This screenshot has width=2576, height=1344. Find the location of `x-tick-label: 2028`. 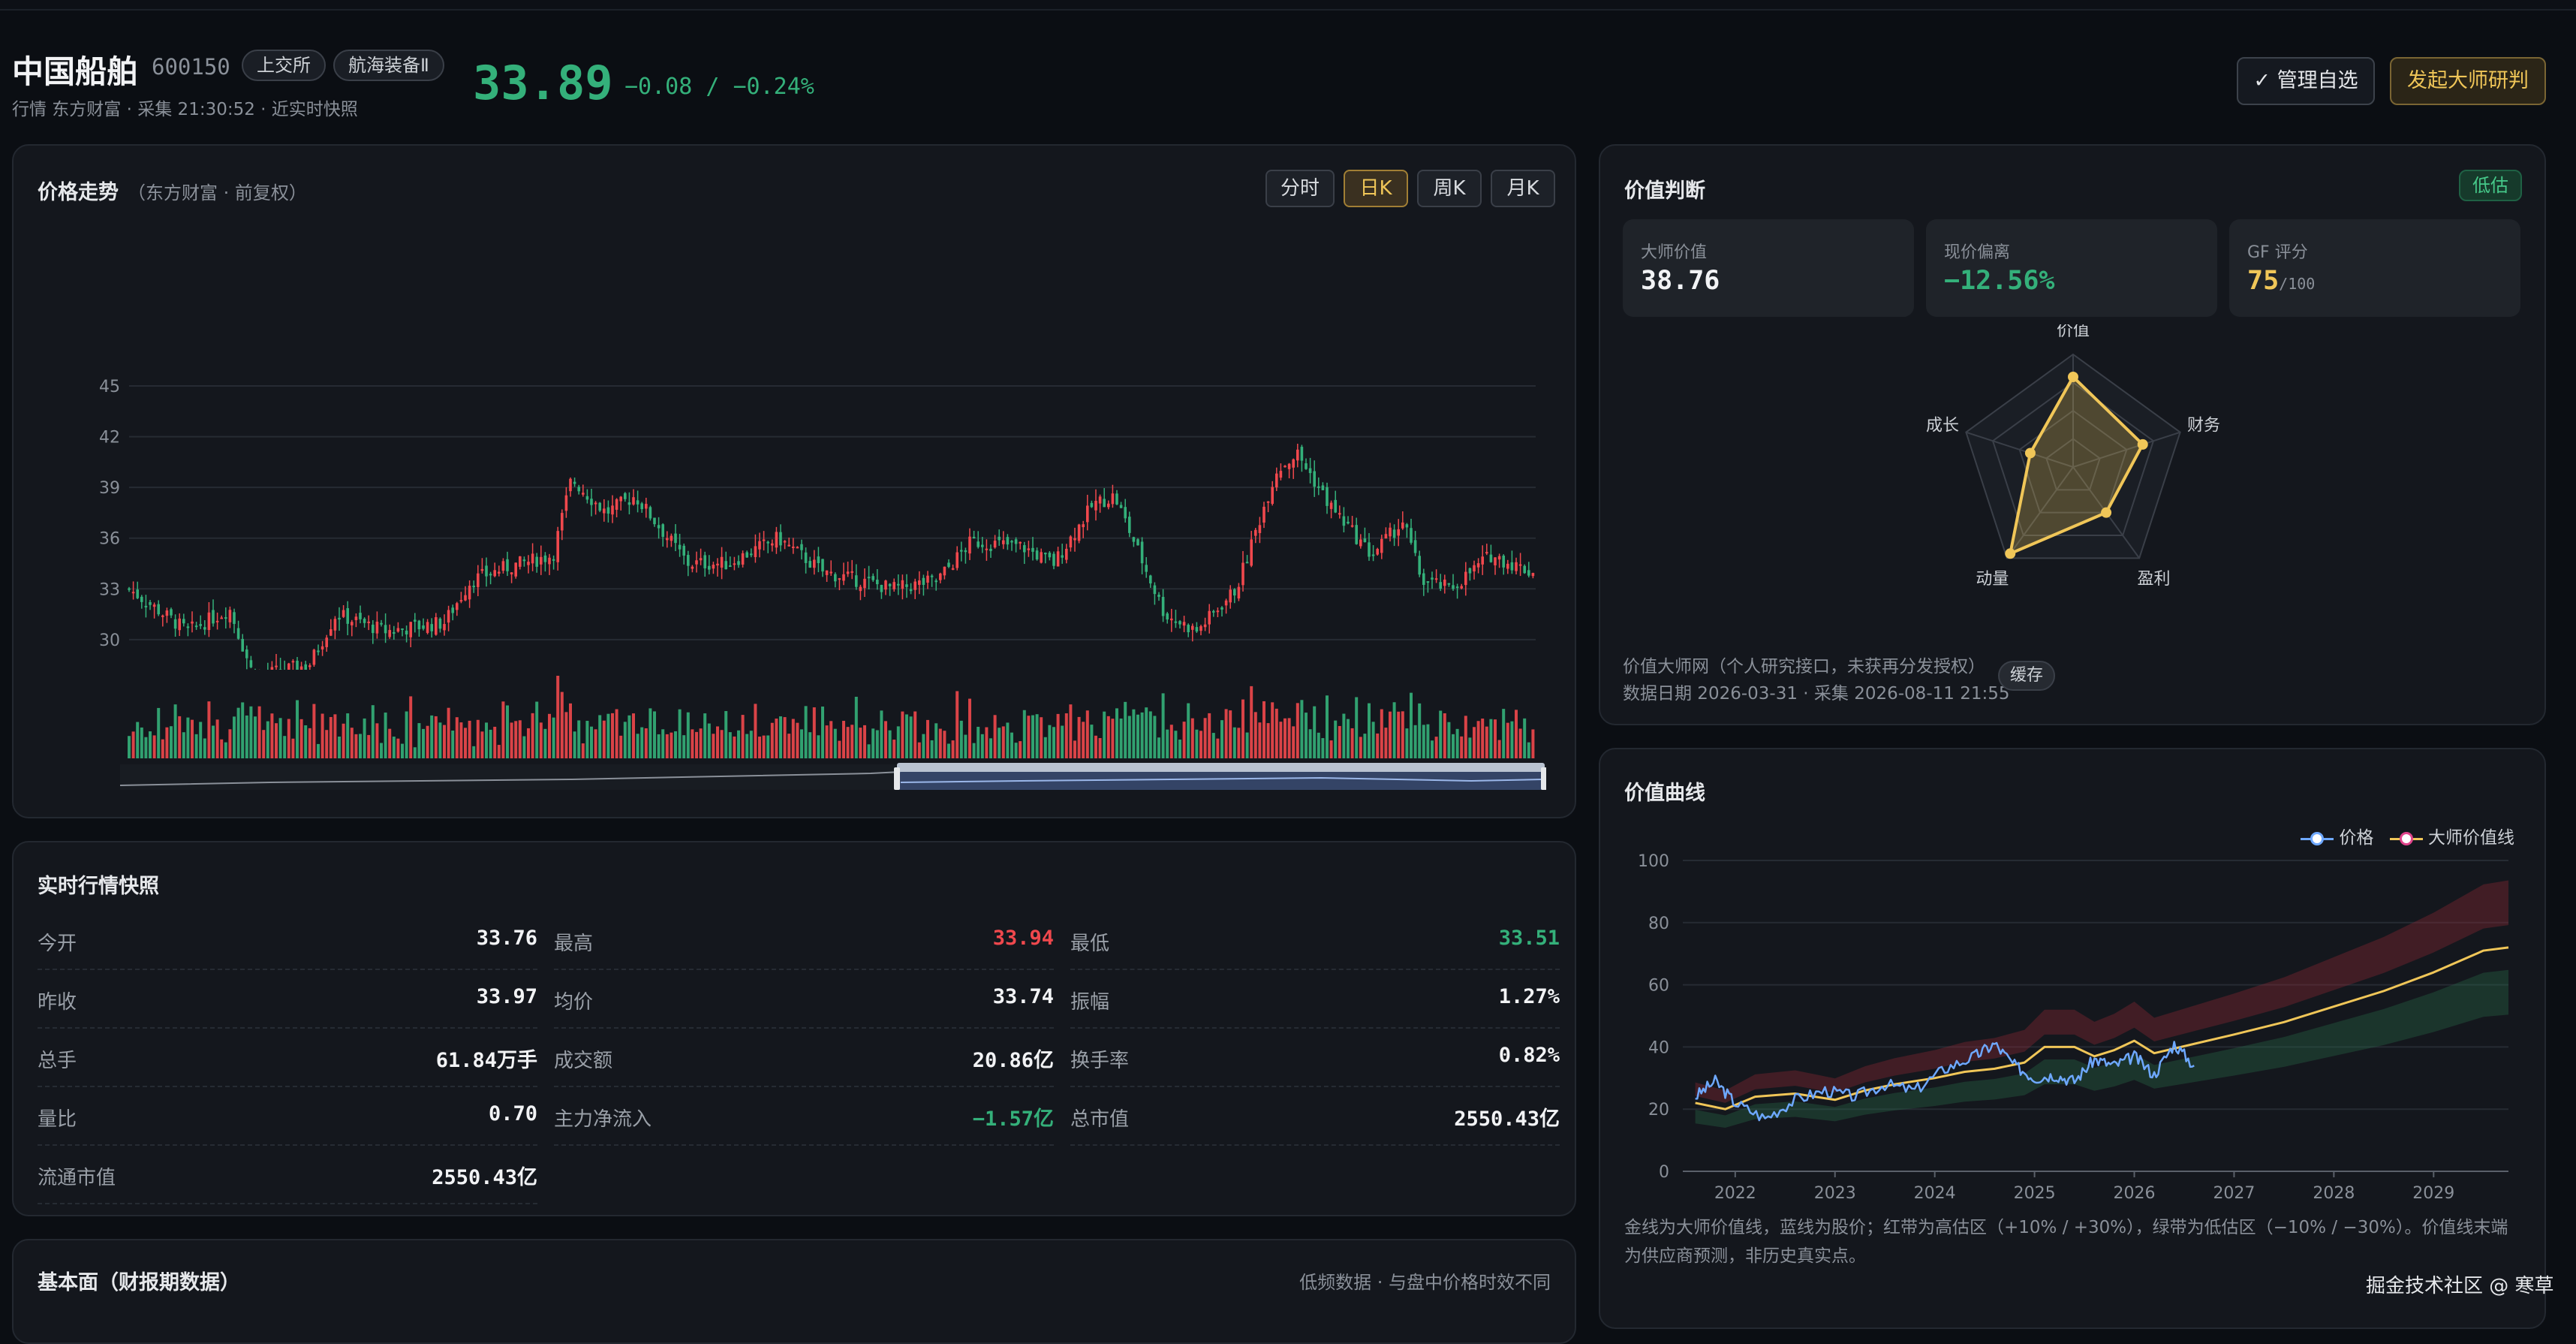

x-tick-label: 2028 is located at coordinates (2334, 1193).